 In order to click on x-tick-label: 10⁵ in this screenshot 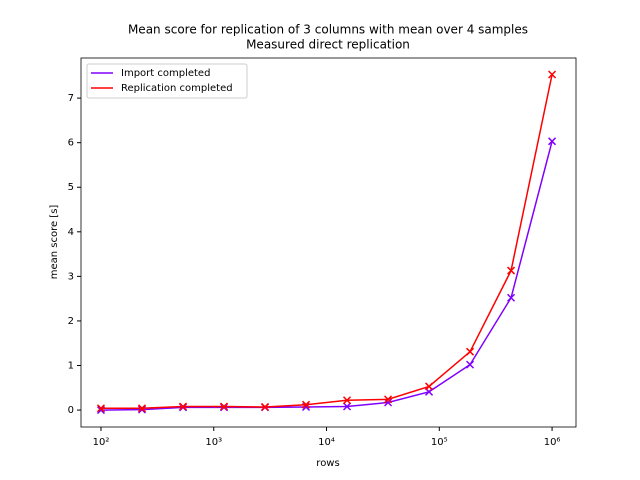, I will do `click(439, 442)`.